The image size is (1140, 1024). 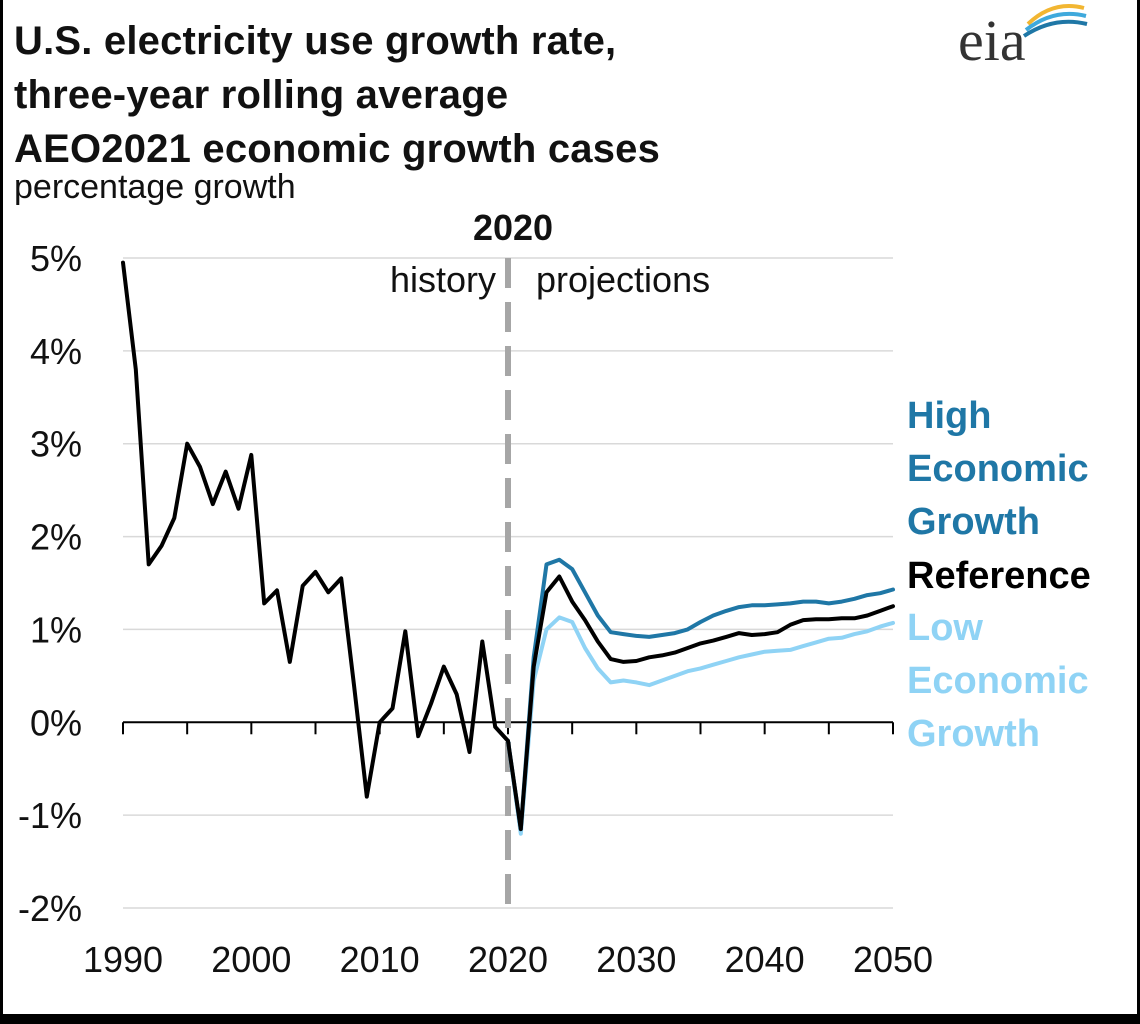 I want to click on frame-bottom, so click(x=570, y=1019).